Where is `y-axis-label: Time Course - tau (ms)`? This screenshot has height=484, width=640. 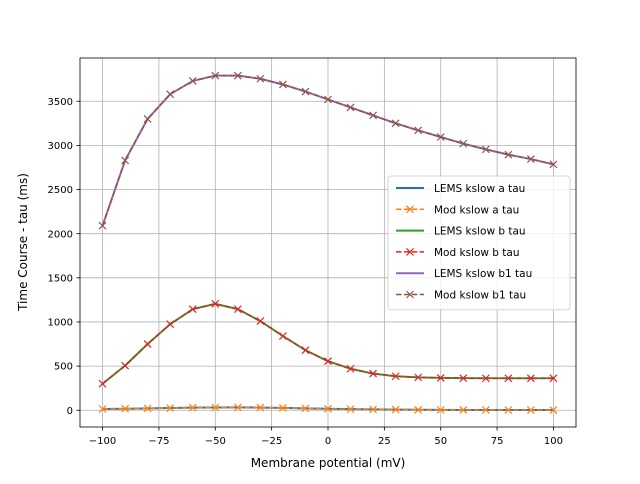
y-axis-label: Time Course - tau (ms) is located at coordinates (23, 242).